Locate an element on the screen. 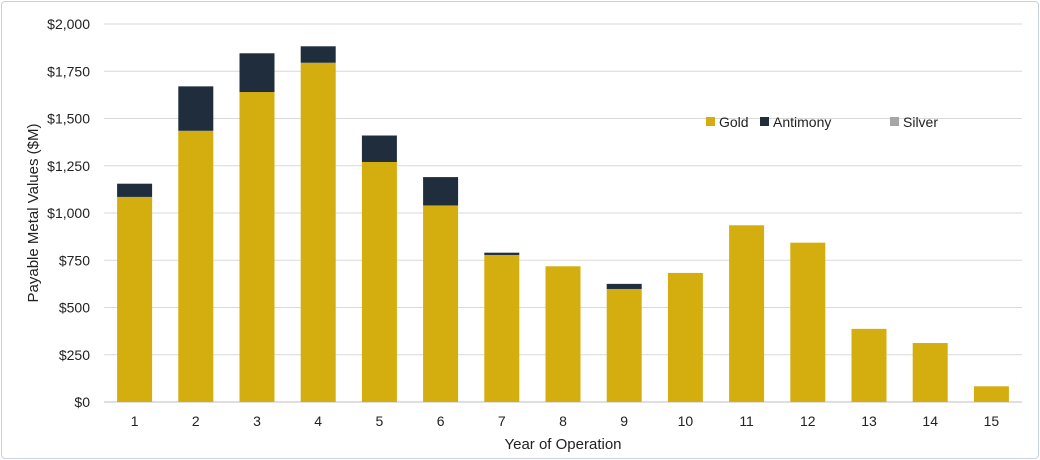 The width and height of the screenshot is (1040, 460). y-tick-label: $250 is located at coordinates (74, 355).